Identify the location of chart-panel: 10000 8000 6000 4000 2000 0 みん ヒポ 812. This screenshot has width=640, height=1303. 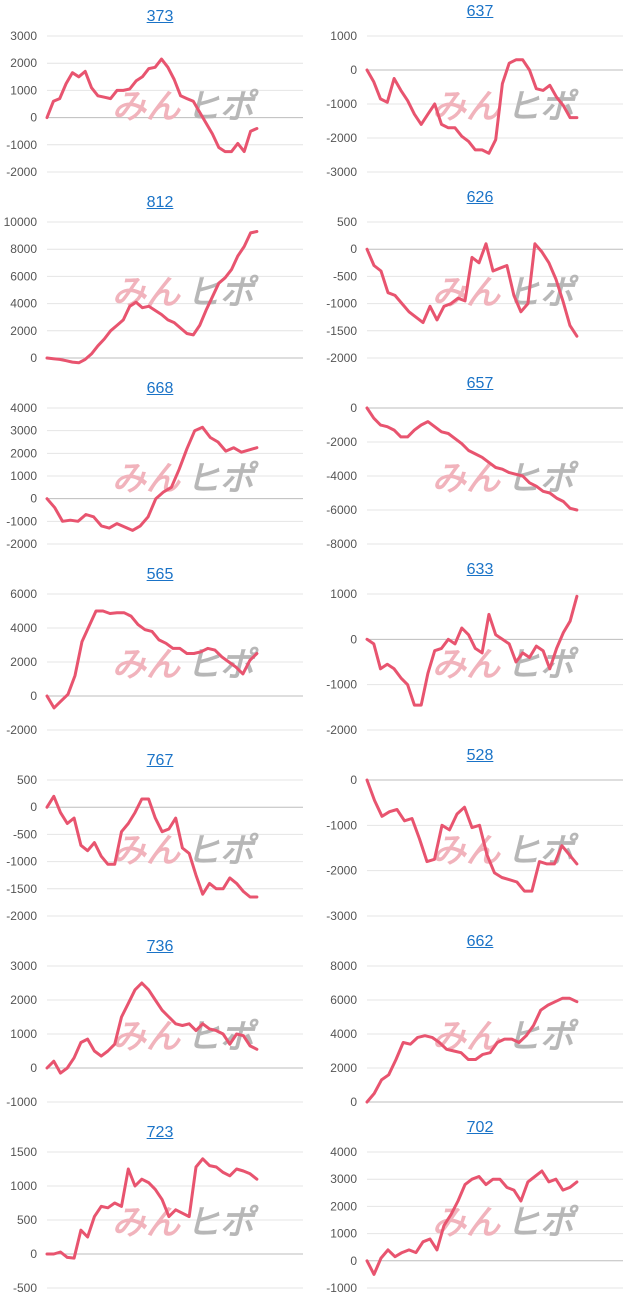
(160, 279).